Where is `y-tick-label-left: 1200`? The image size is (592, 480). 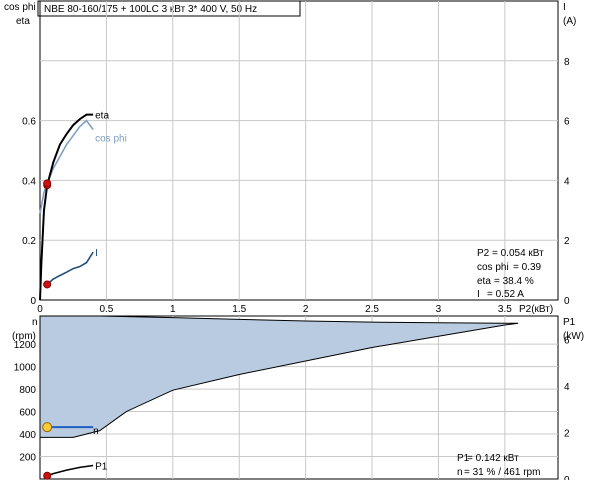 y-tick-label-left: 1200 is located at coordinates (25, 345).